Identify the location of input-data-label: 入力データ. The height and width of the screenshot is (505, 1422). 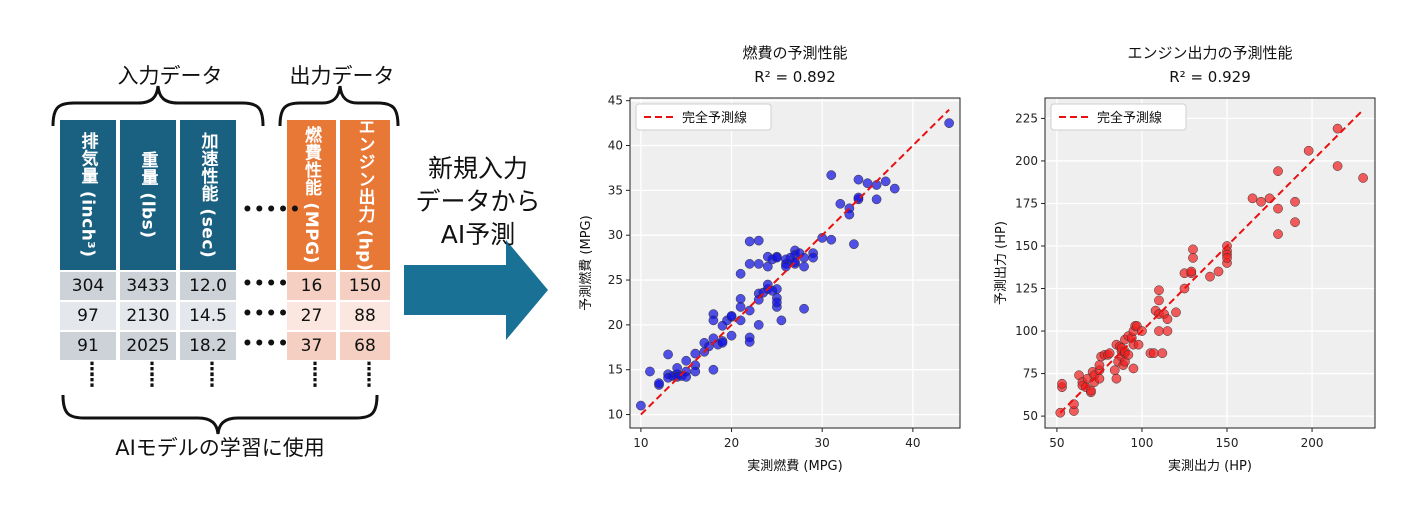
(170, 76).